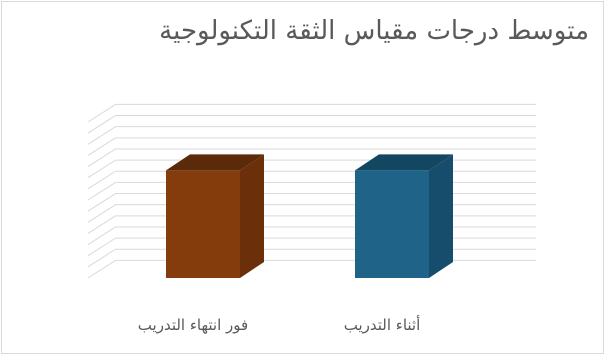  Describe the element at coordinates (193, 325) in the screenshot. I see `category-label: فور انتهاء التدريب` at that location.